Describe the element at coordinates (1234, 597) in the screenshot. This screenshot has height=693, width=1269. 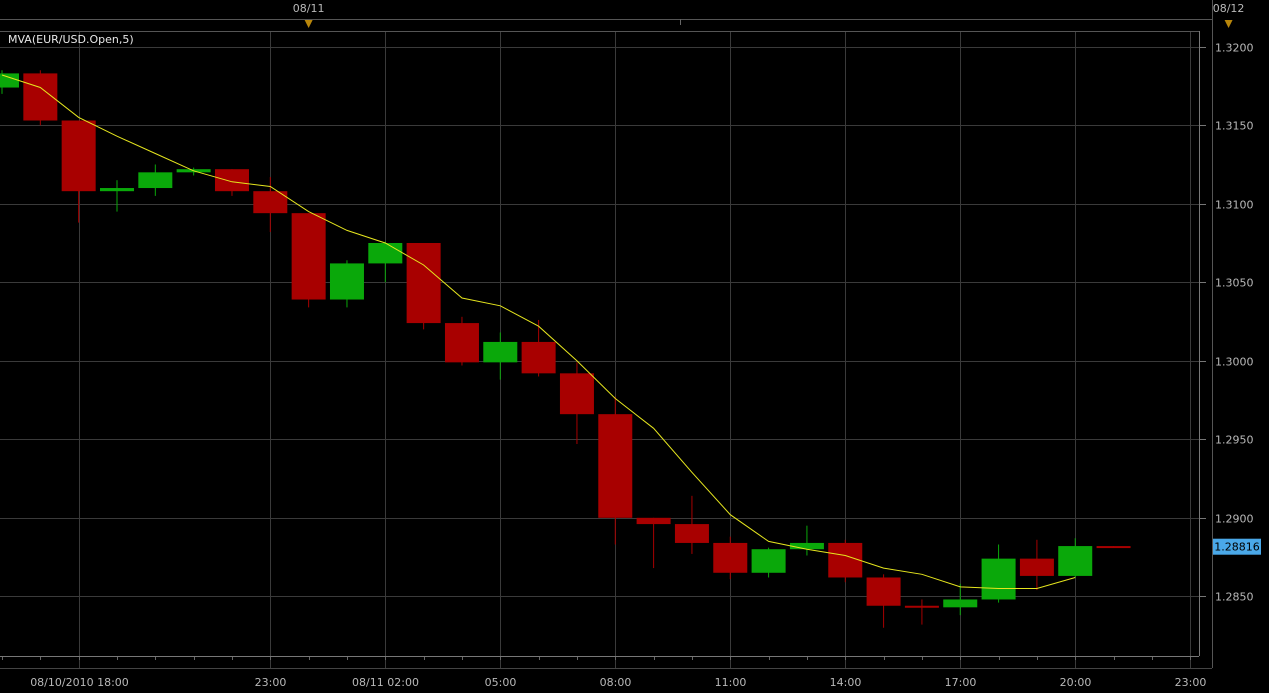
I see `price-tick-label: 1.2850` at that location.